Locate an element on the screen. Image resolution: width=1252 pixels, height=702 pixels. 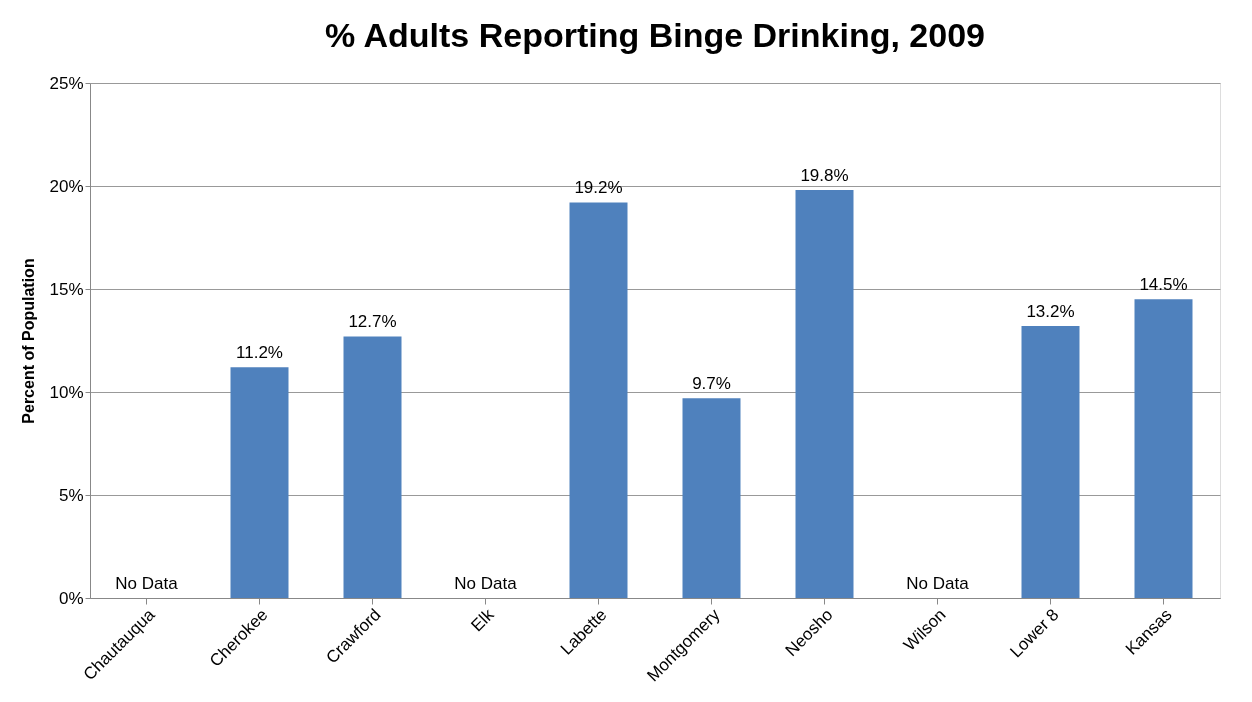
y-axis-title: Percent of Population is located at coordinates (29, 341).